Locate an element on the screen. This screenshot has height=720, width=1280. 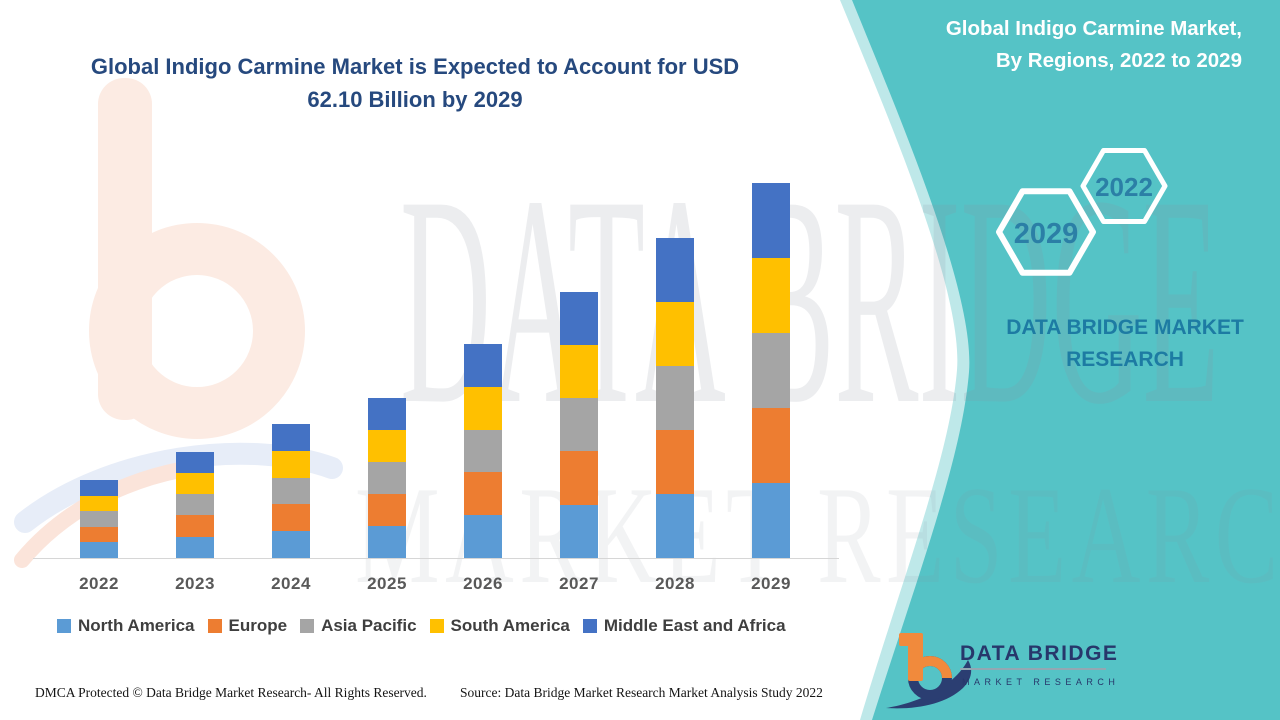
x-axis-label-2026: 2026 is located at coordinates (483, 583).